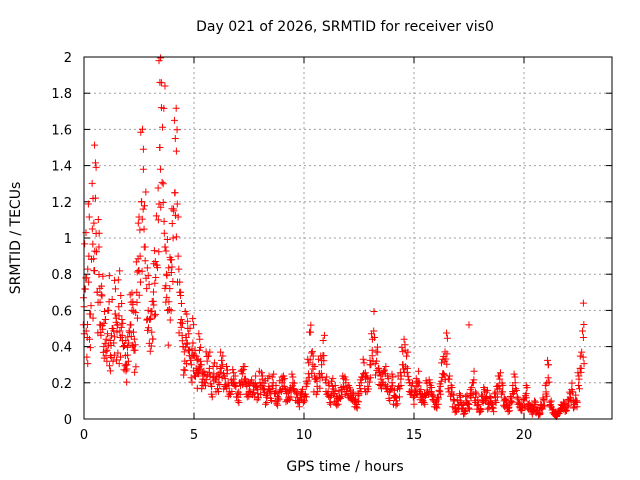 This screenshot has height=480, width=640. Describe the element at coordinates (194, 435) in the screenshot. I see `x-tick-label: 5` at that location.